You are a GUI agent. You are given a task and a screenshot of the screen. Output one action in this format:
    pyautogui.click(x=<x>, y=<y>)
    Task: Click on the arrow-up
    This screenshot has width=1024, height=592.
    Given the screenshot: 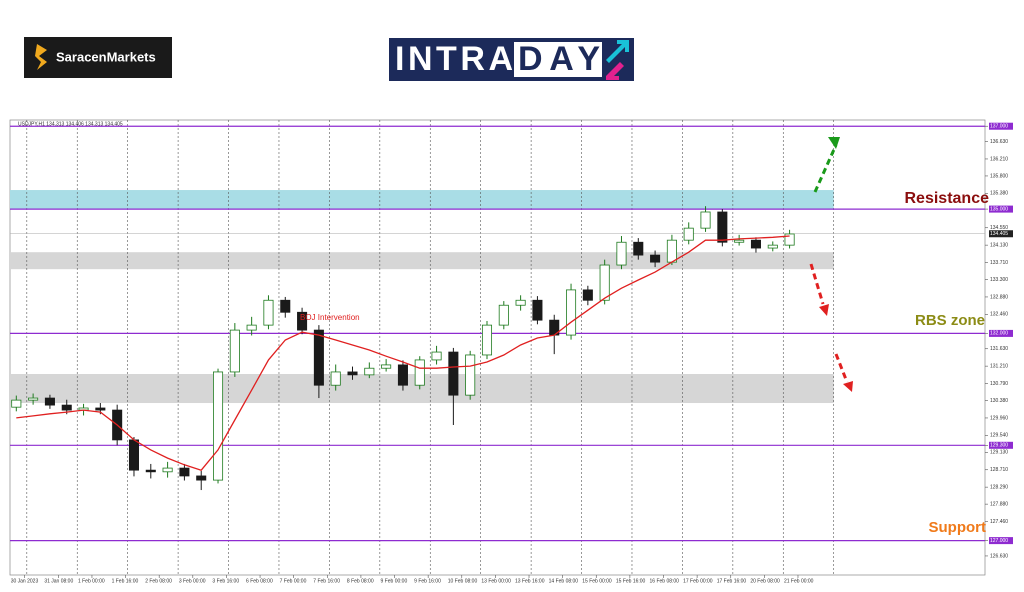 What is the action you would take?
    pyautogui.click(x=825, y=168)
    